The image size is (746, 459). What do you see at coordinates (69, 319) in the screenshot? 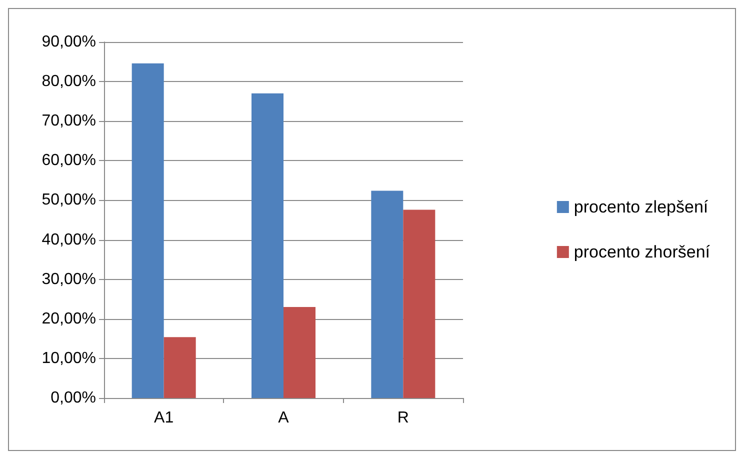
I see `y-tick-label: 20,00%` at bounding box center [69, 319].